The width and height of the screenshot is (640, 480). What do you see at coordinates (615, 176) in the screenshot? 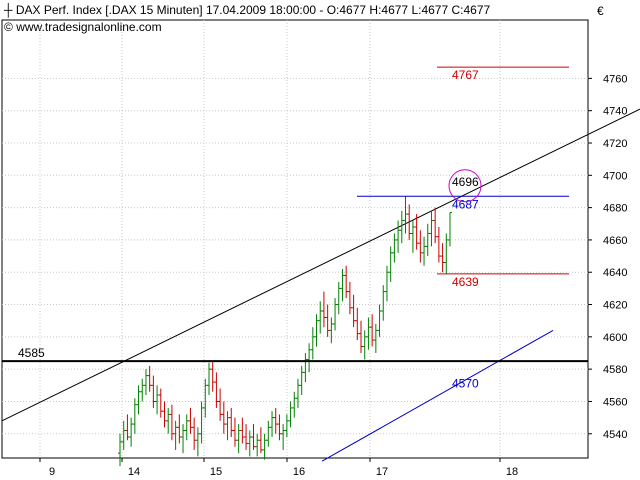
I see `y-tick-label: 4700` at bounding box center [615, 176].